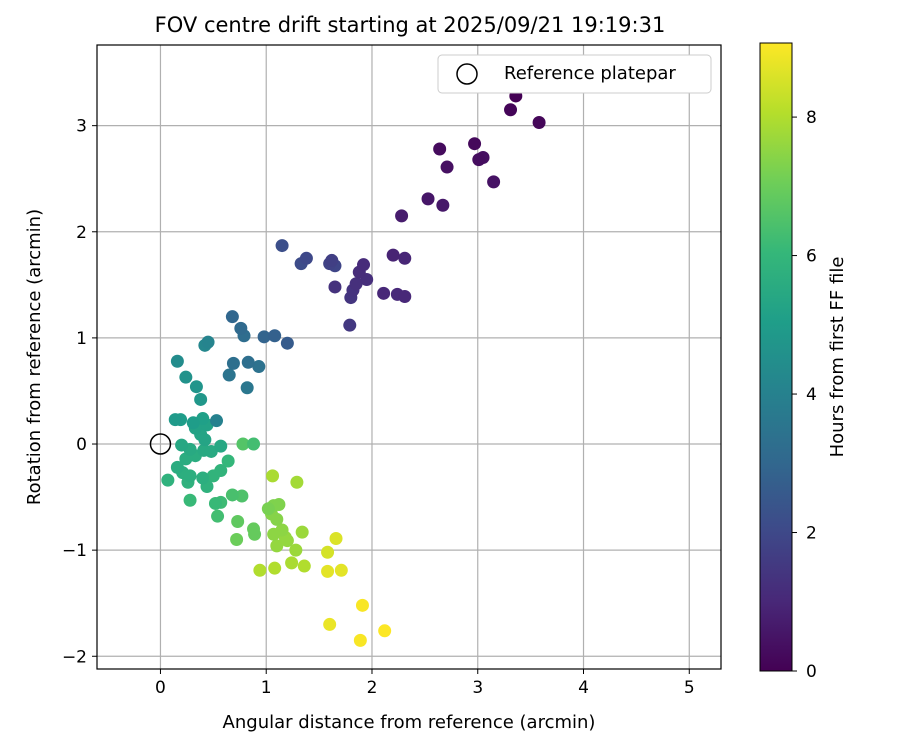 The height and width of the screenshot is (750, 900). Describe the element at coordinates (34, 357) in the screenshot. I see `y-axis-label: Rotation from reference (arcmin)` at that location.